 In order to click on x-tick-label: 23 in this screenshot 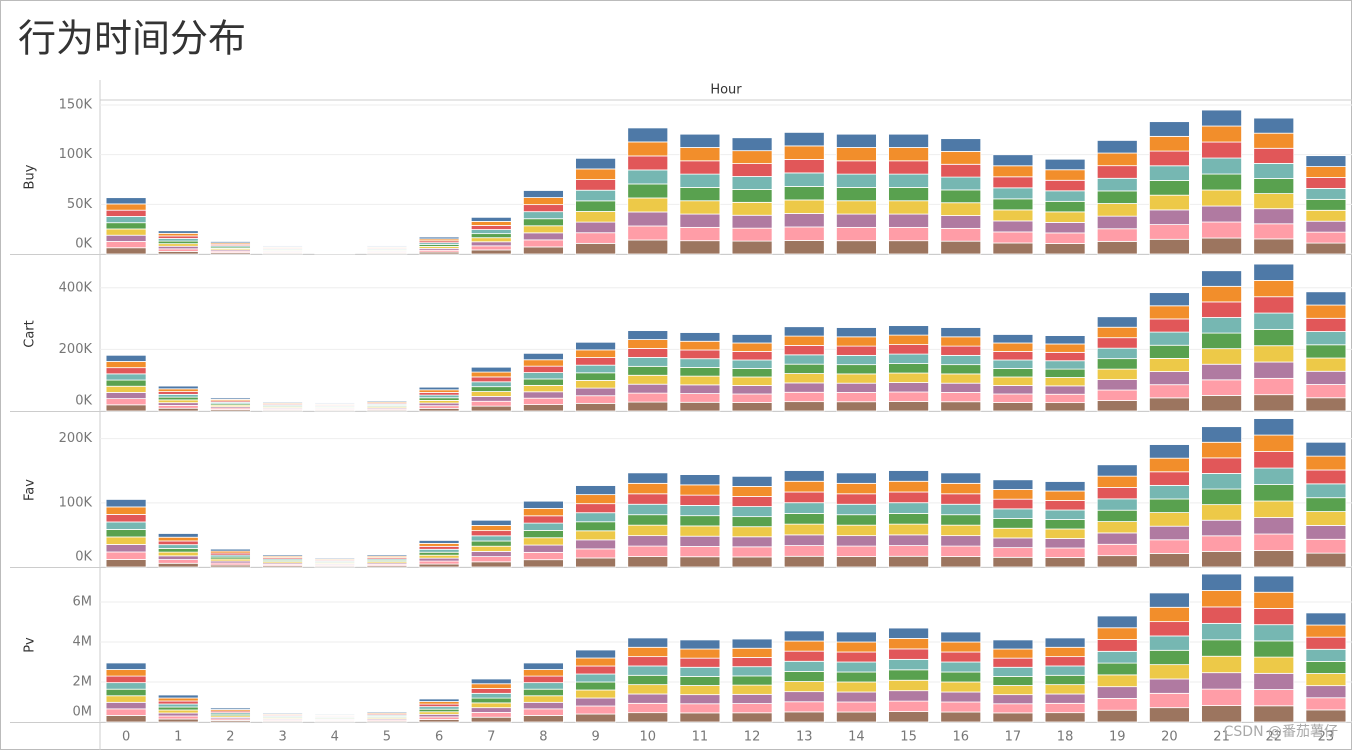, I will do `click(1326, 737)`.